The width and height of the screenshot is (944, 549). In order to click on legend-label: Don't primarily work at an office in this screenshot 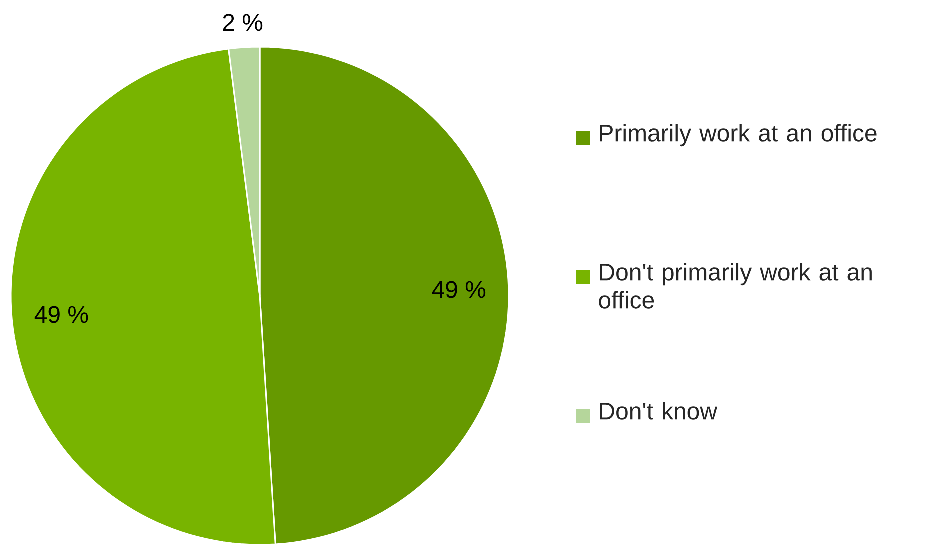, I will do `click(735, 286)`.